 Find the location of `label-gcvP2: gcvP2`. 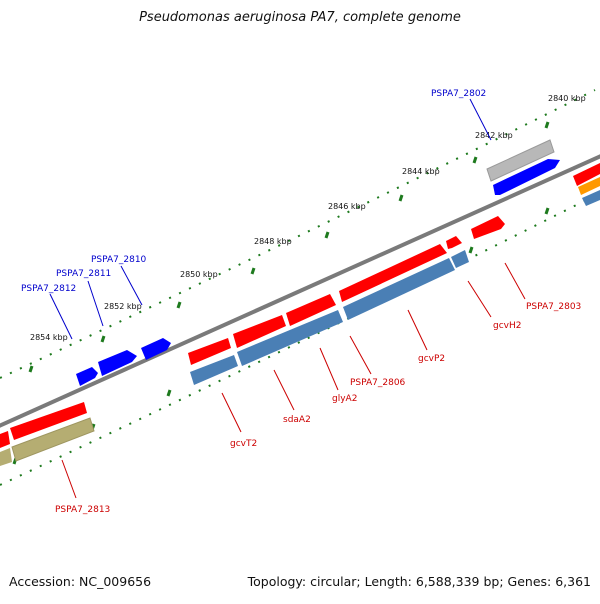

label-gcvP2: gcvP2 is located at coordinates (431, 359).